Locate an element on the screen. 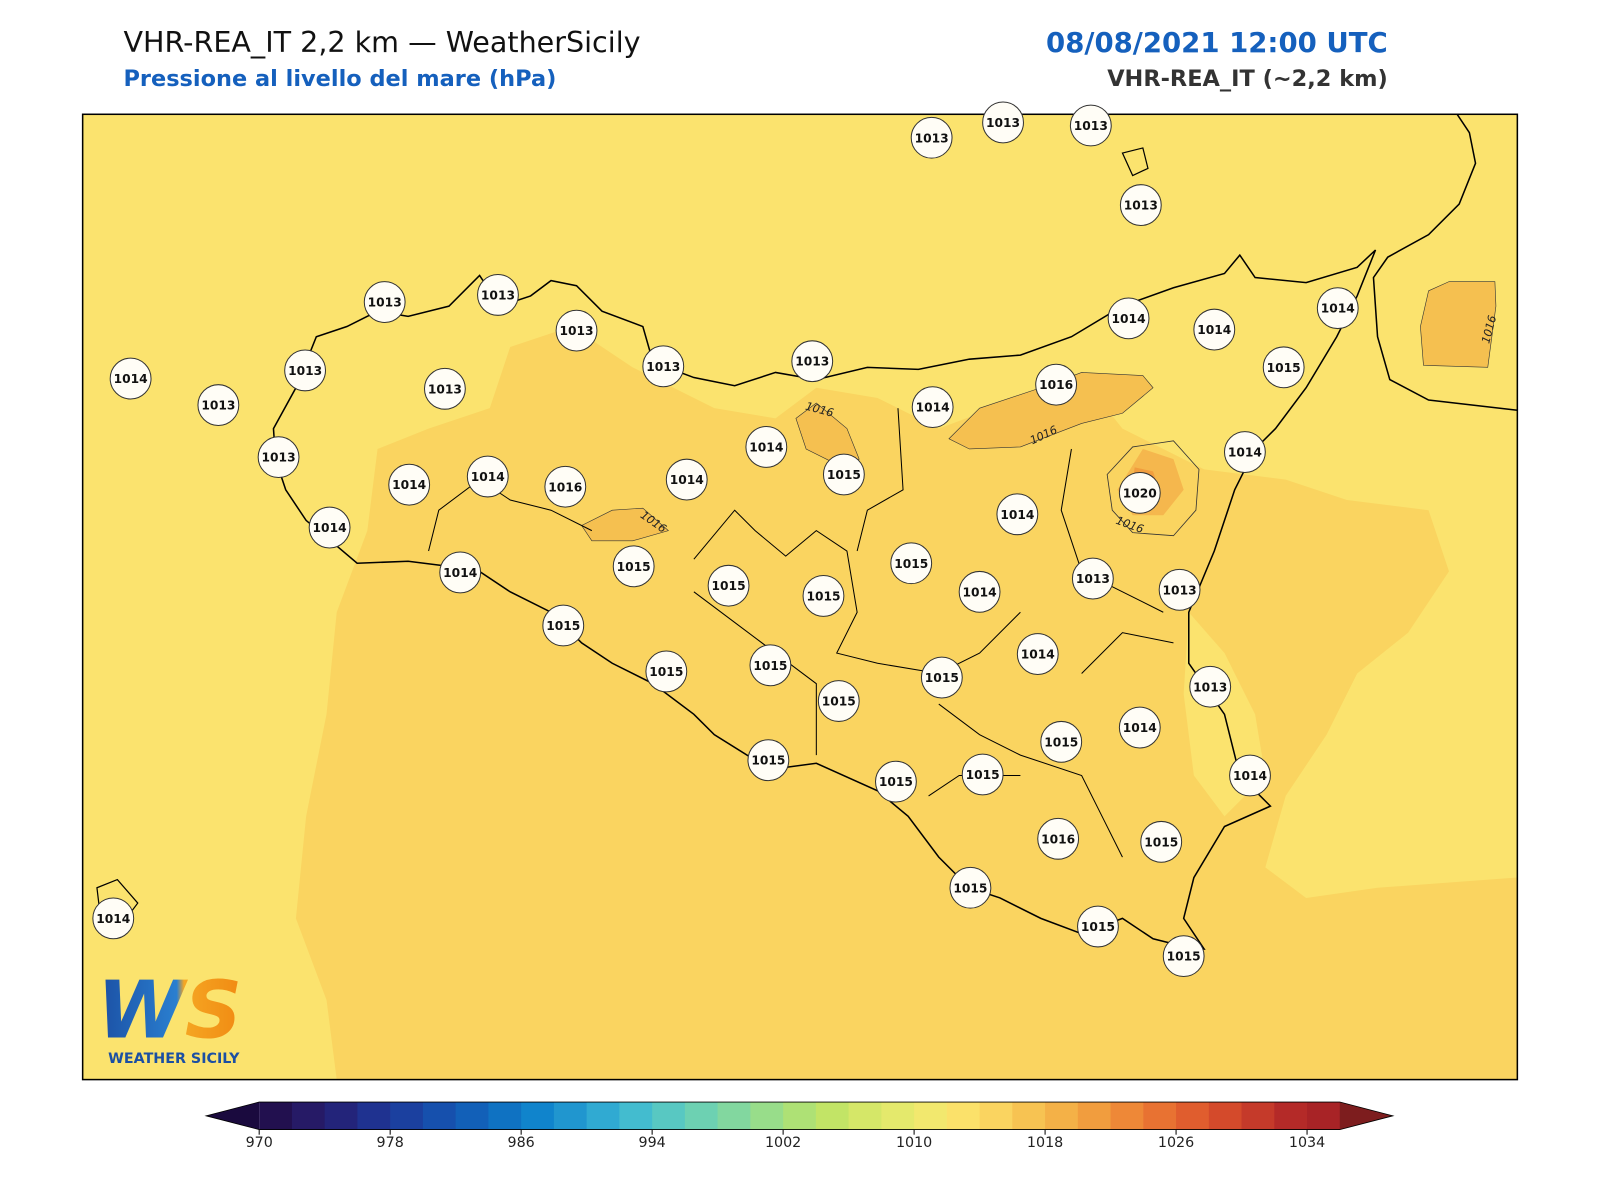 This screenshot has height=1200, width=1600. colorbar-tick-label: 1034 is located at coordinates (1307, 1143).